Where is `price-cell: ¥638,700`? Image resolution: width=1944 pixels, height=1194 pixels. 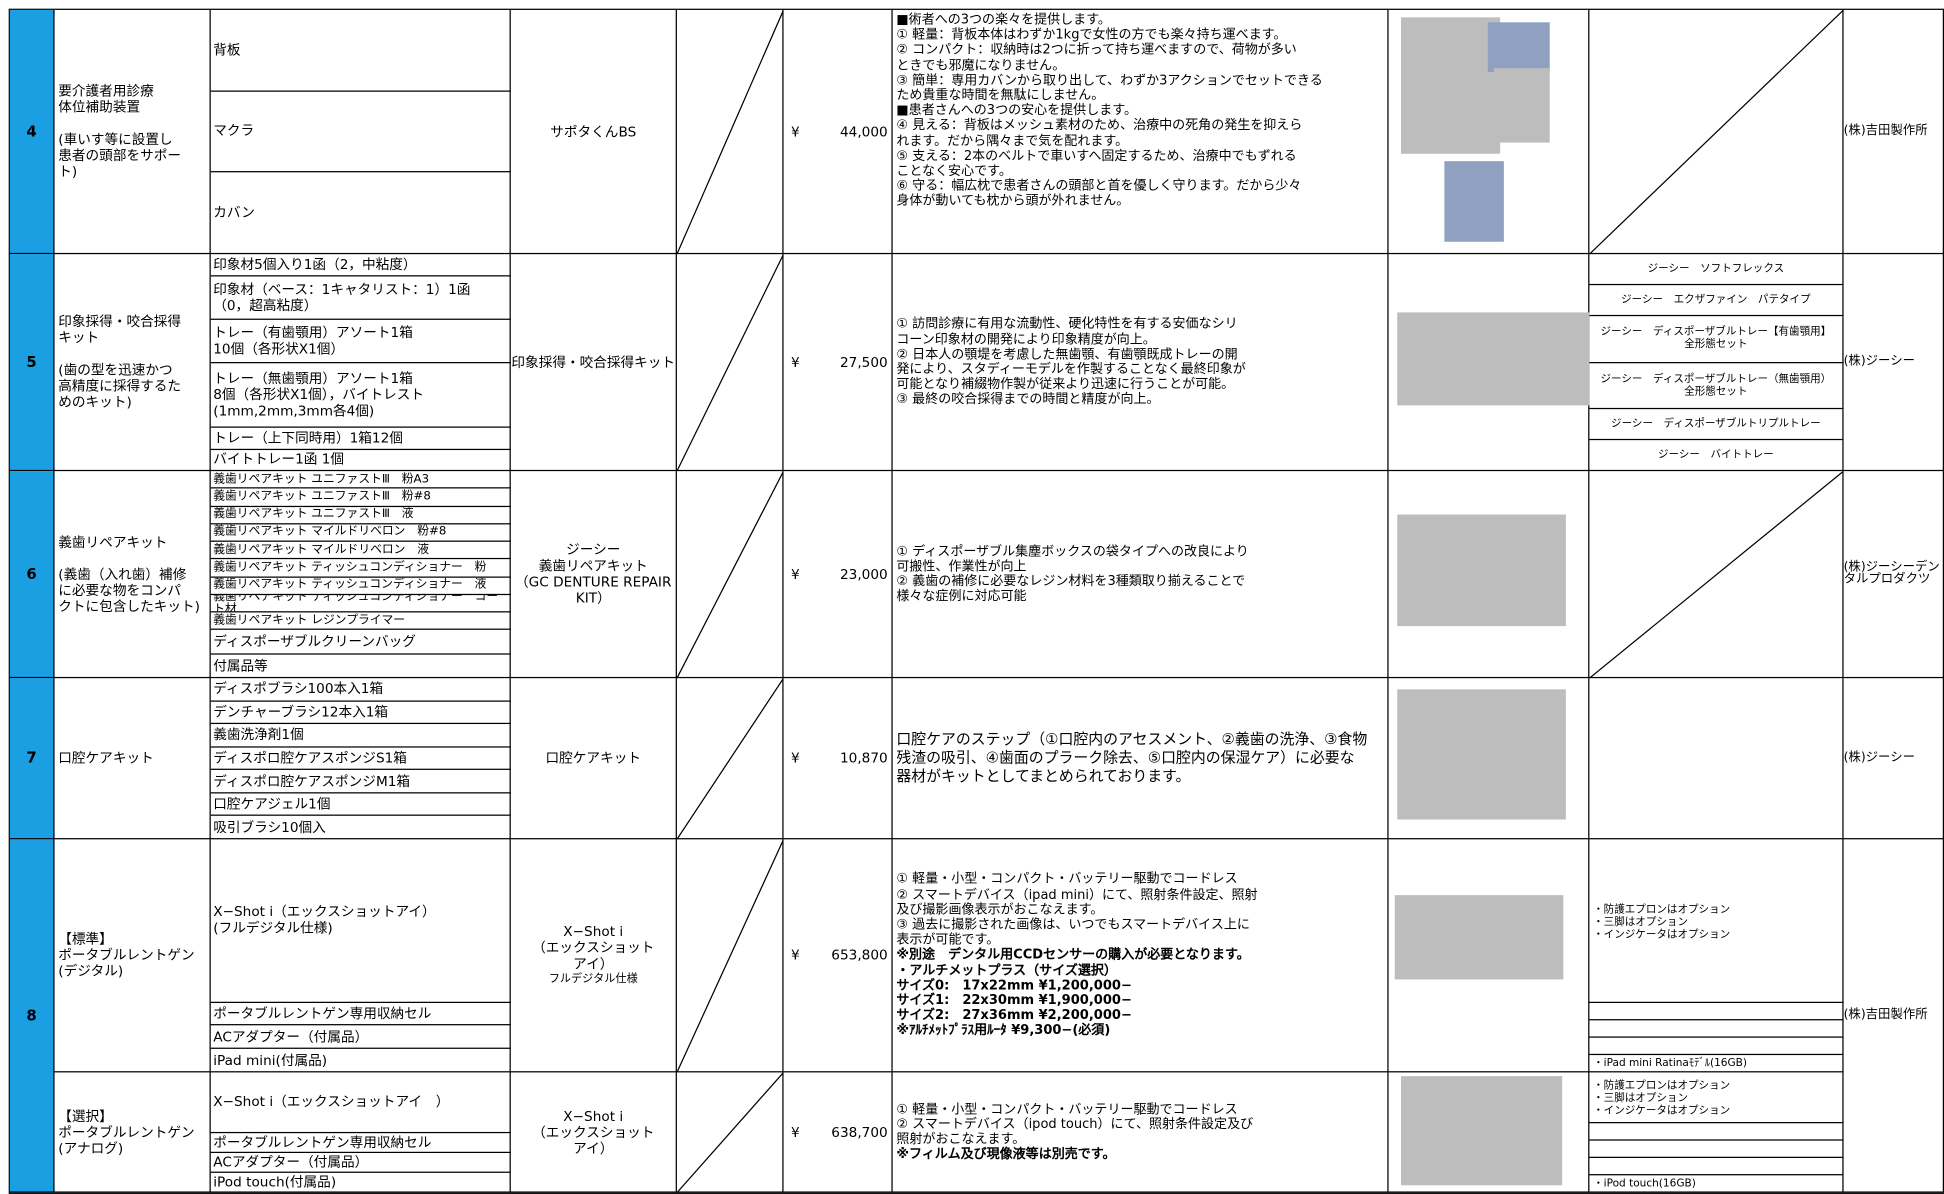
price-cell: ¥638,700 is located at coordinates (838, 1132).